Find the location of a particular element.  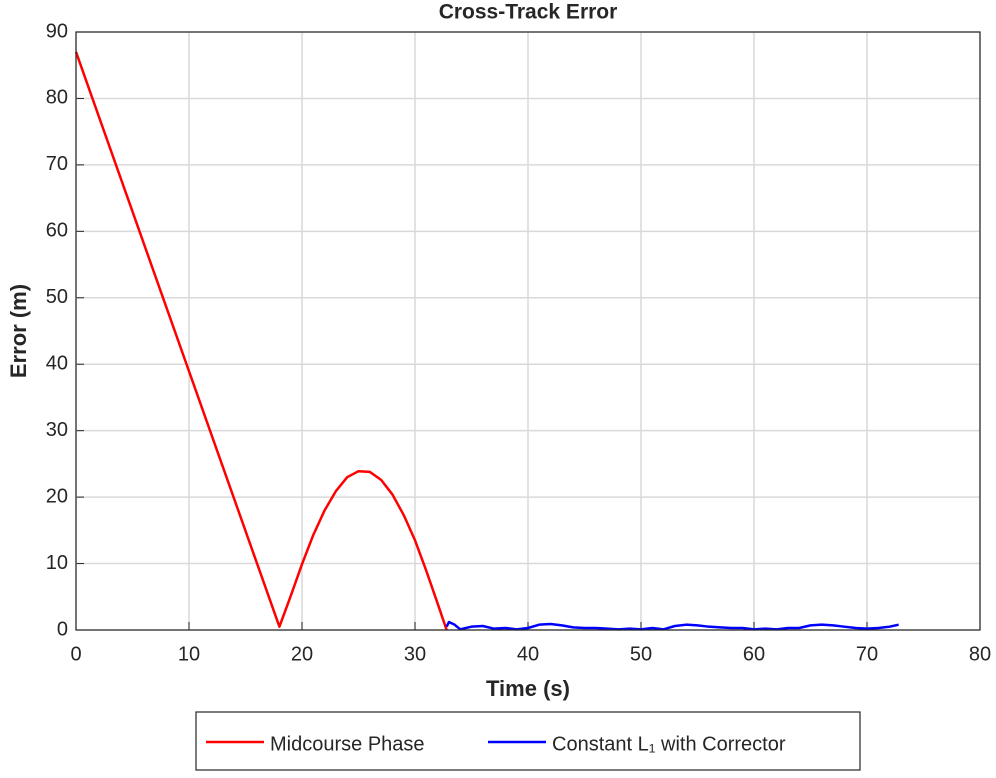

x-tick-label: 50 is located at coordinates (641, 654).